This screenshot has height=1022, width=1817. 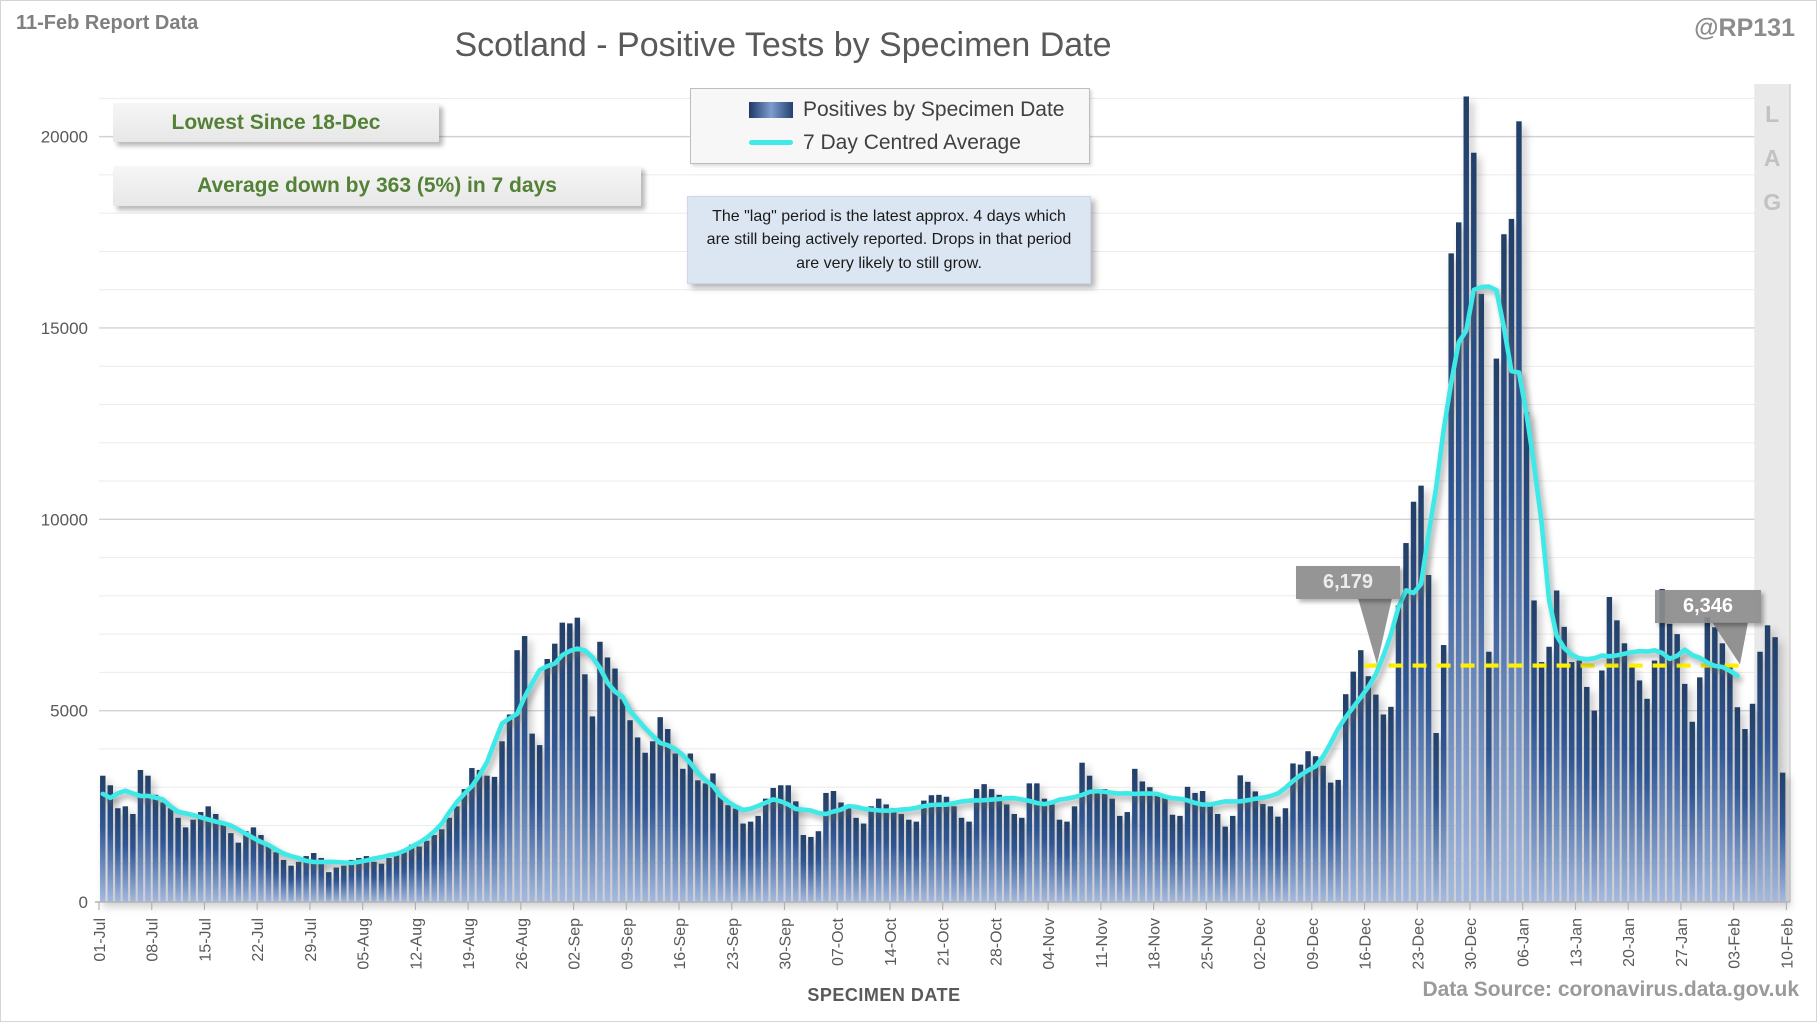 I want to click on x-tick-label: 08-Jul, so click(x=153, y=940).